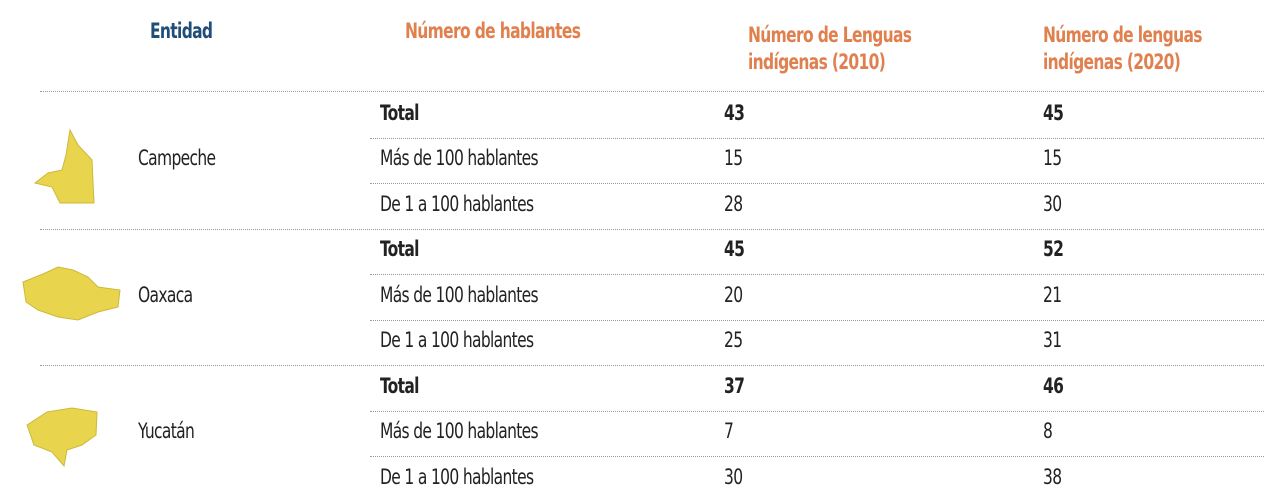  I want to click on cell-value: 43, so click(734, 112).